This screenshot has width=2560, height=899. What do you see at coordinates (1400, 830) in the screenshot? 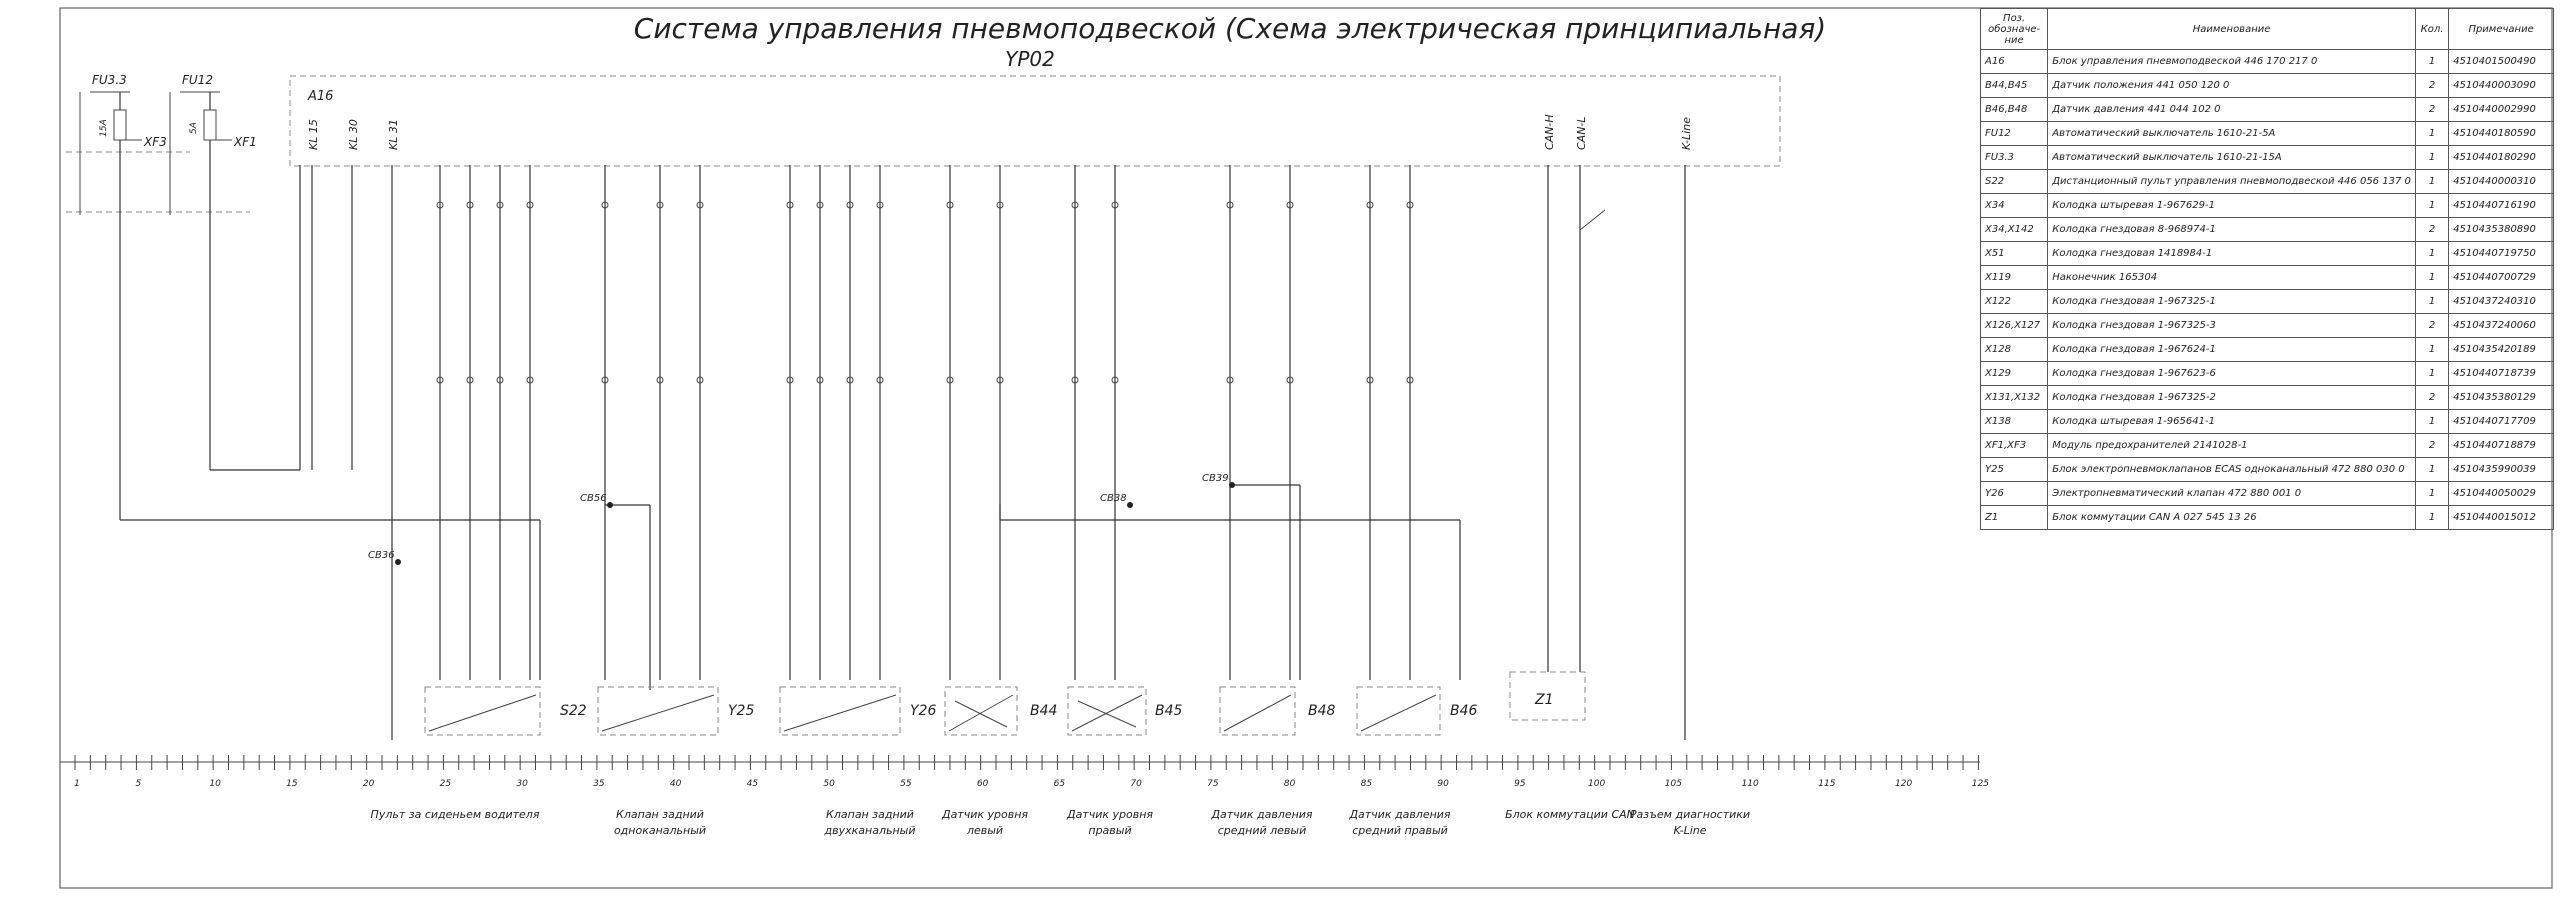
I see `group-caption: средний правый` at bounding box center [1400, 830].